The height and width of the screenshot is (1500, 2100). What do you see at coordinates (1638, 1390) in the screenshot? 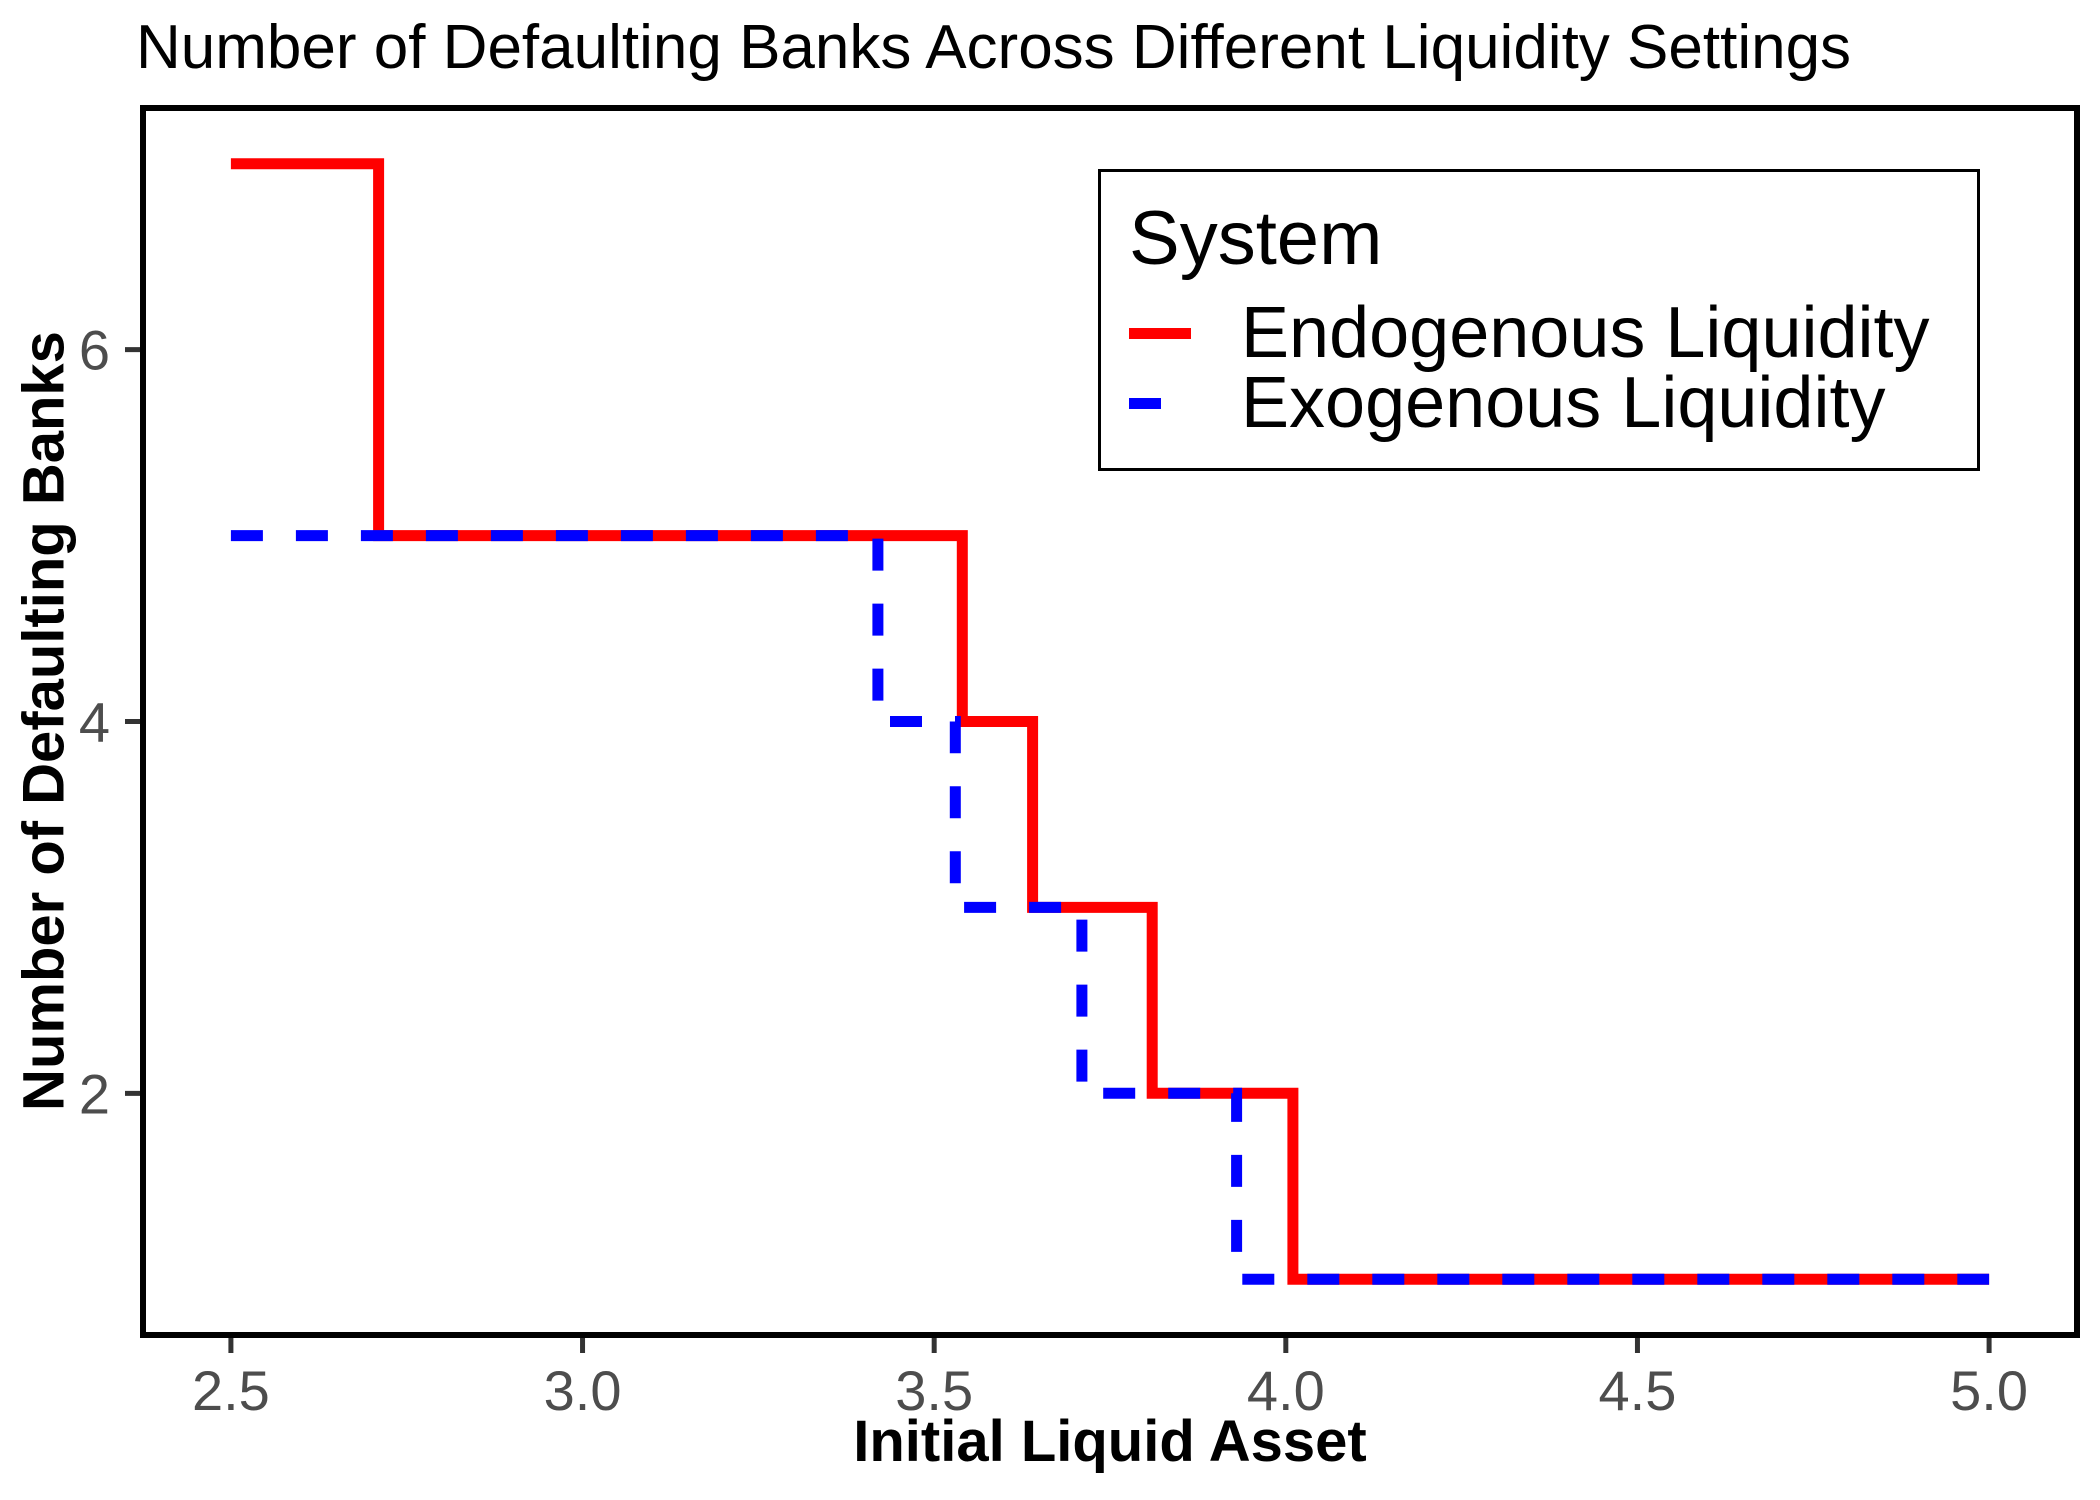
I see `x-tick-label: 4.5` at bounding box center [1638, 1390].